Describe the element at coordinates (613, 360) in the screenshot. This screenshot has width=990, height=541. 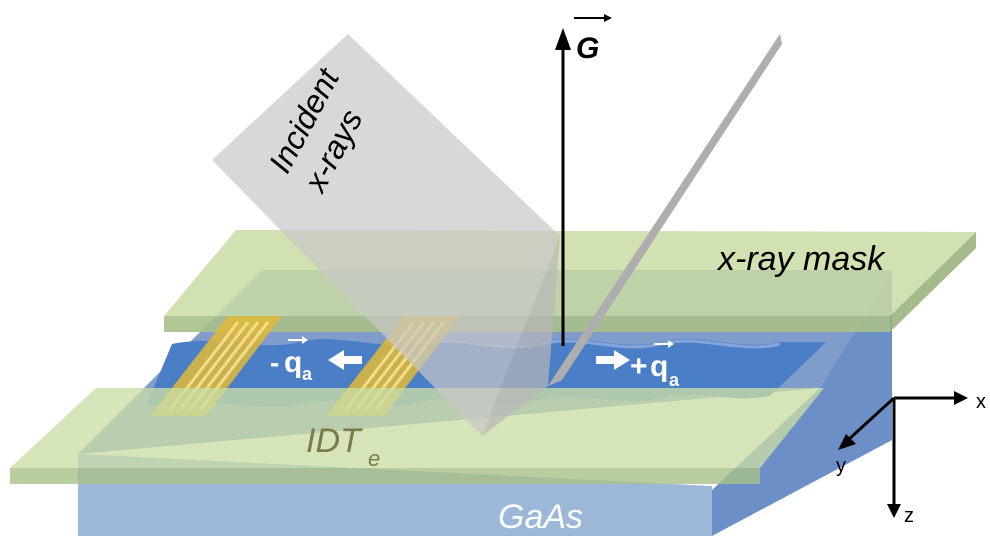
I see `q-plus-arrow-icon` at that location.